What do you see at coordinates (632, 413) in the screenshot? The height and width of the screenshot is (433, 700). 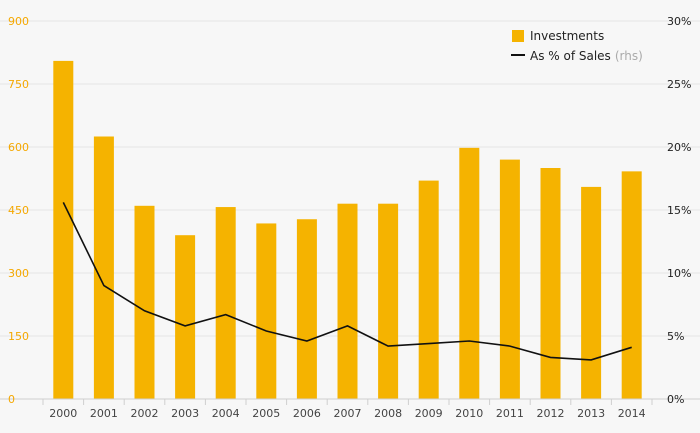 I see `x-tick-label: 2014` at bounding box center [632, 413].